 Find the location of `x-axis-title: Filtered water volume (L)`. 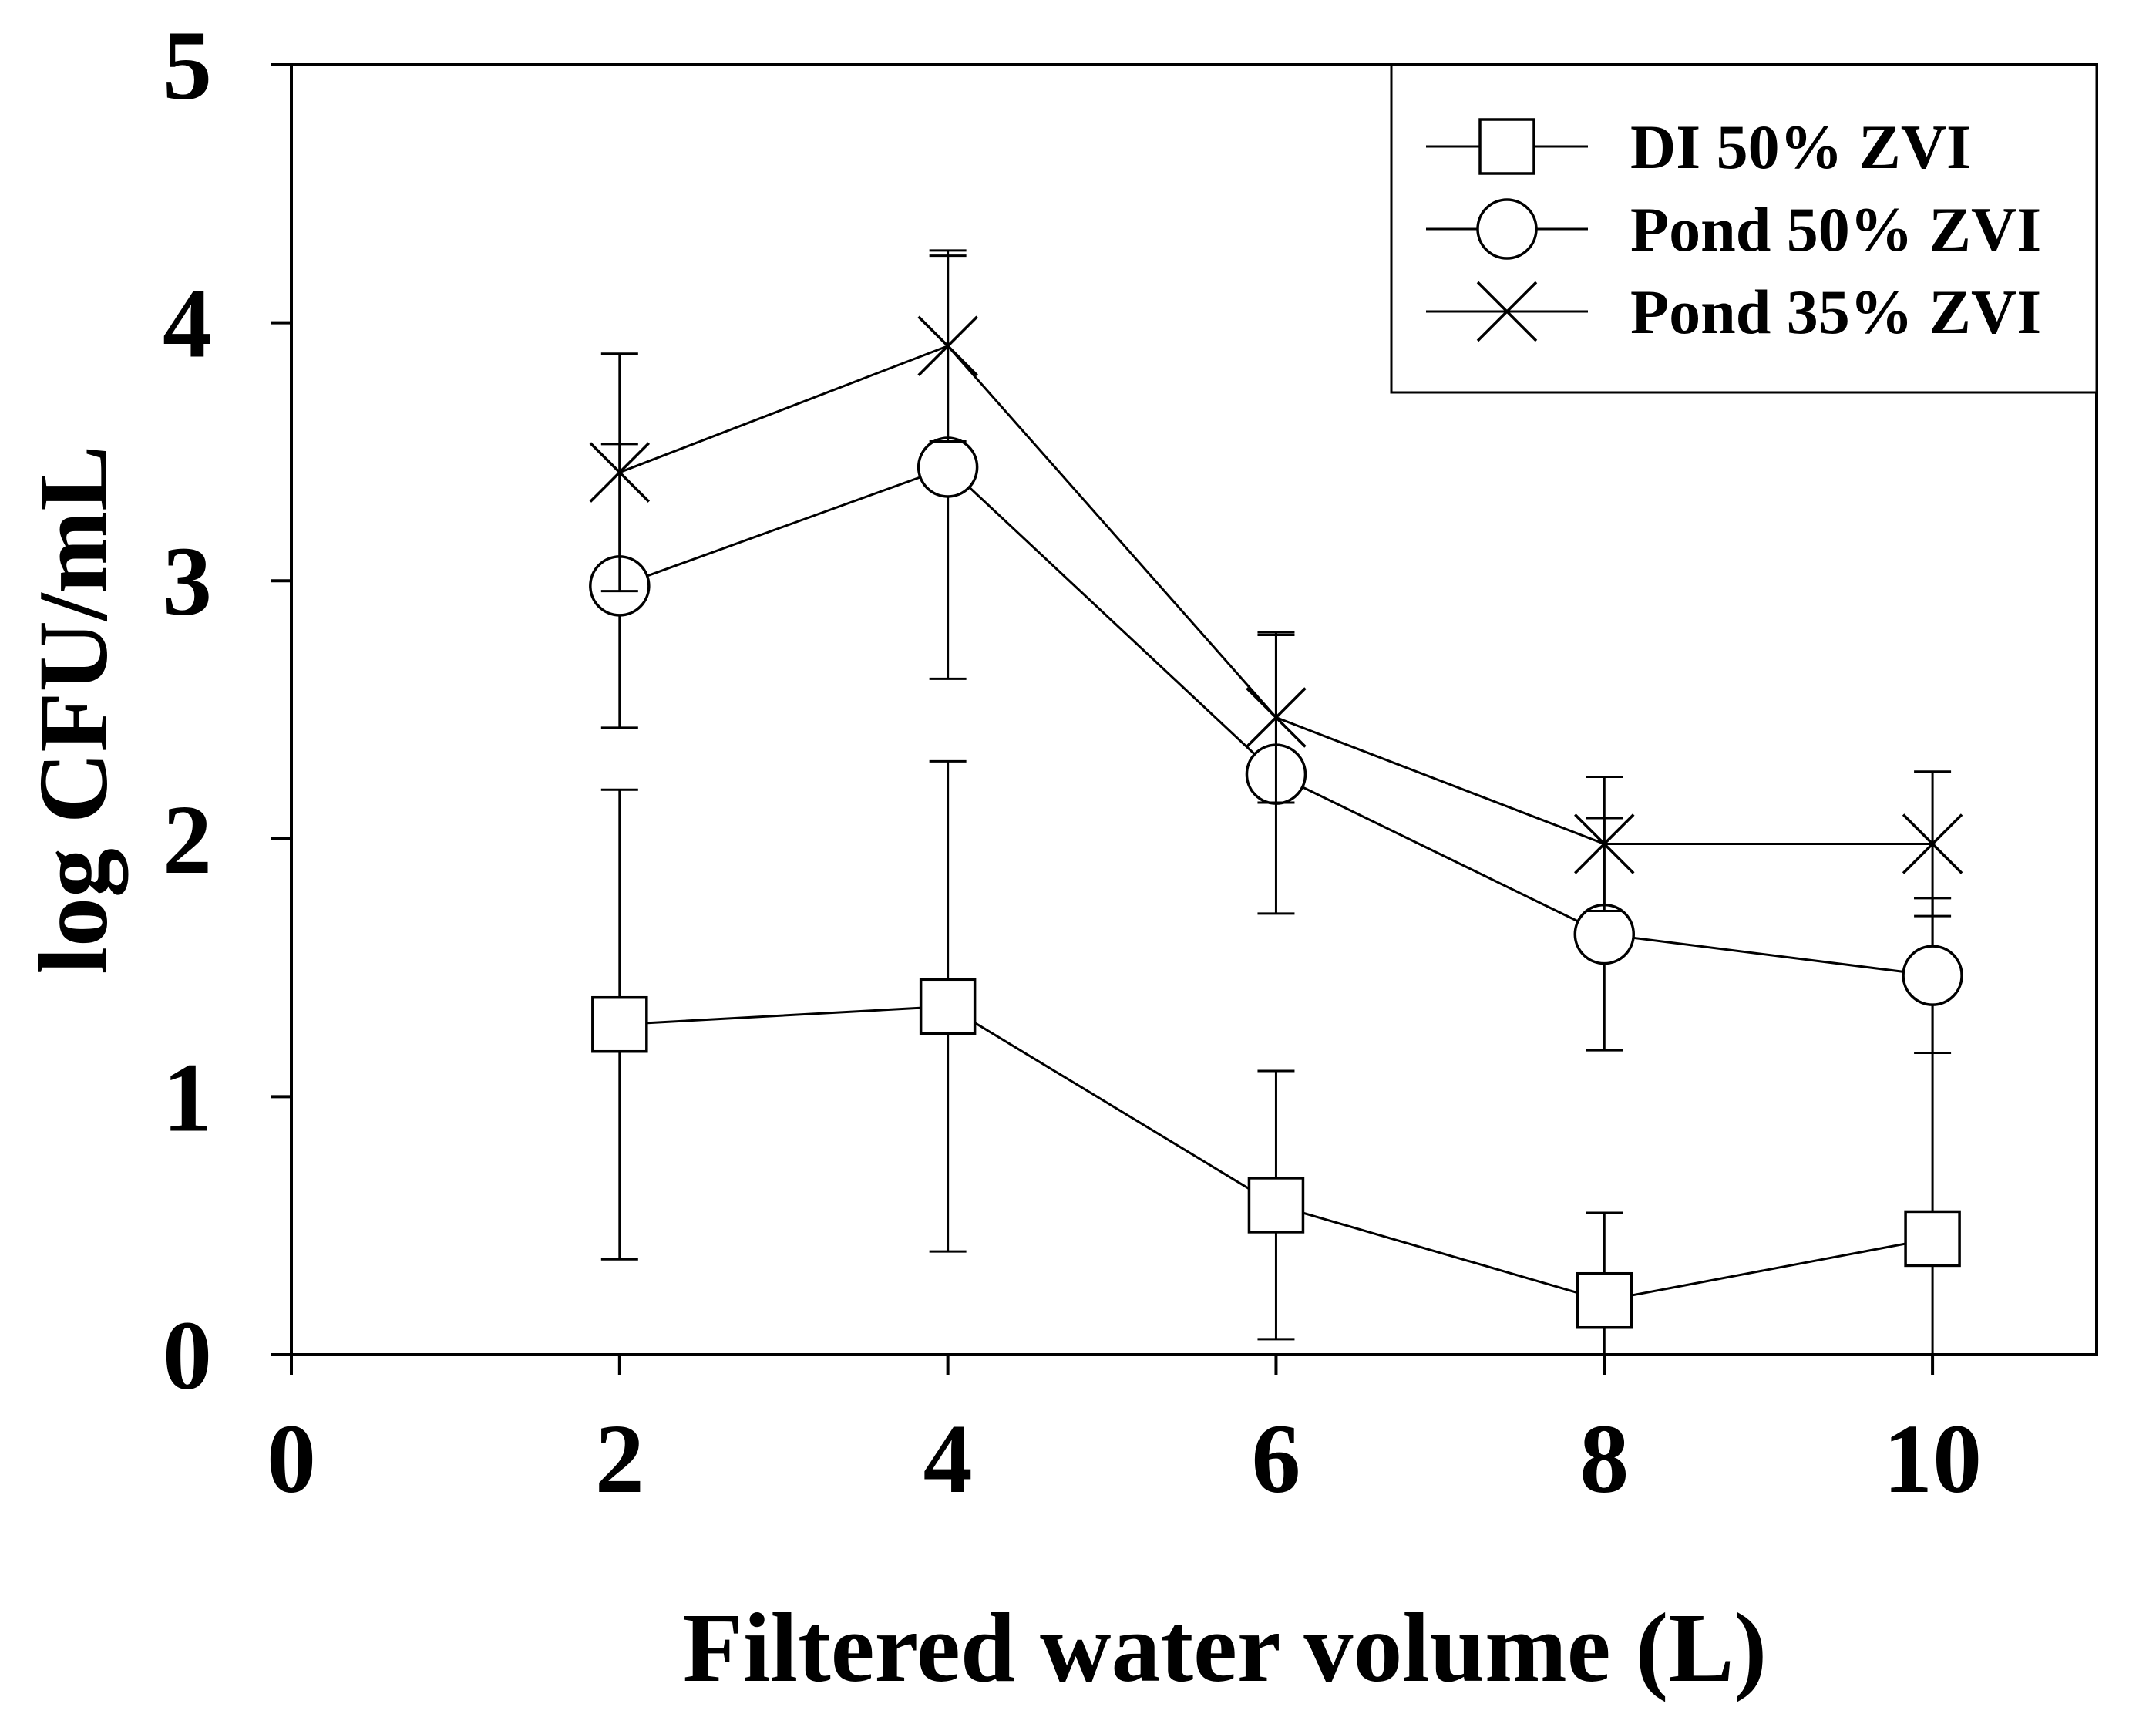

x-axis-title: Filtered water volume (L) is located at coordinates (1225, 1647).